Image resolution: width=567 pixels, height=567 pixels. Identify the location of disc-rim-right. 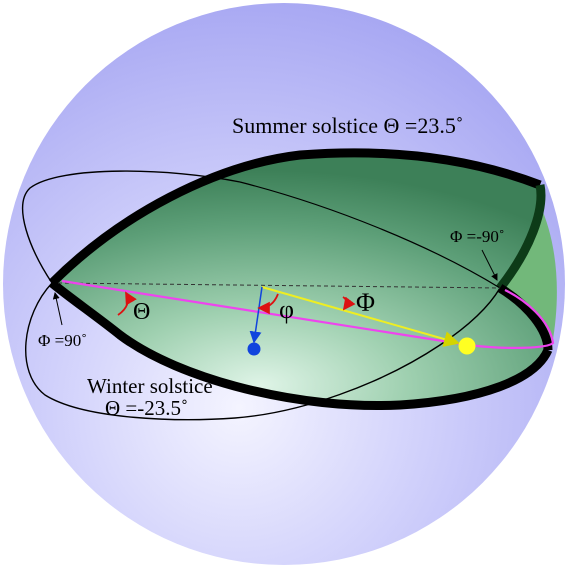
(521, 237).